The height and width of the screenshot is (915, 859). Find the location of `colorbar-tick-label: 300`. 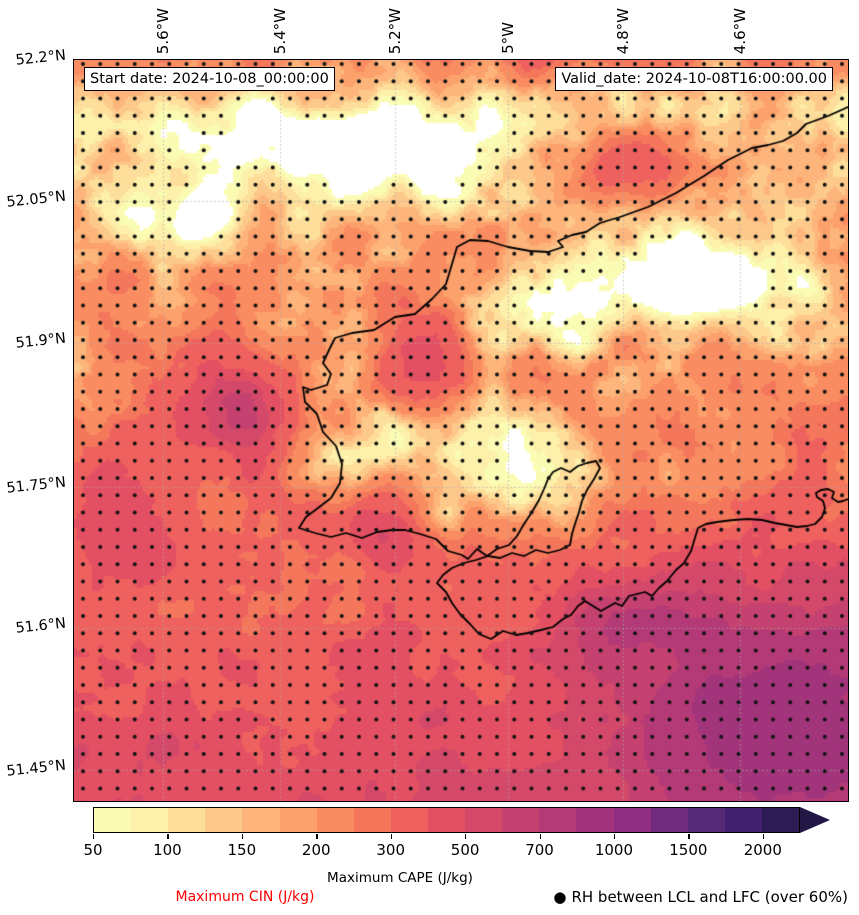

colorbar-tick-label: 300 is located at coordinates (390, 850).